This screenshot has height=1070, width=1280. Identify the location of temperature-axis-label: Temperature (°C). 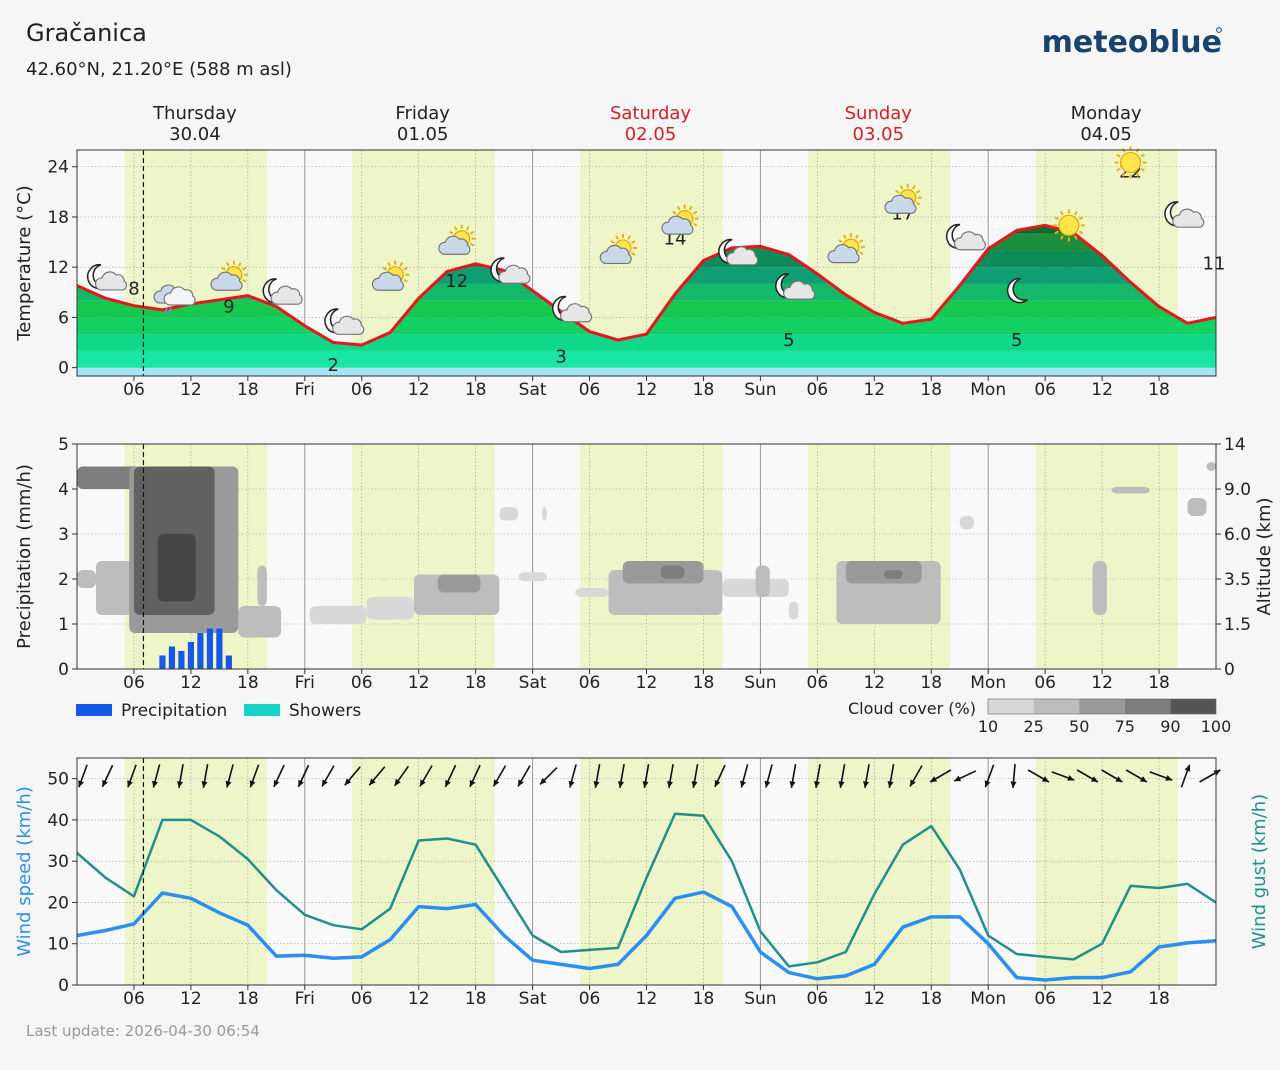
(24, 263).